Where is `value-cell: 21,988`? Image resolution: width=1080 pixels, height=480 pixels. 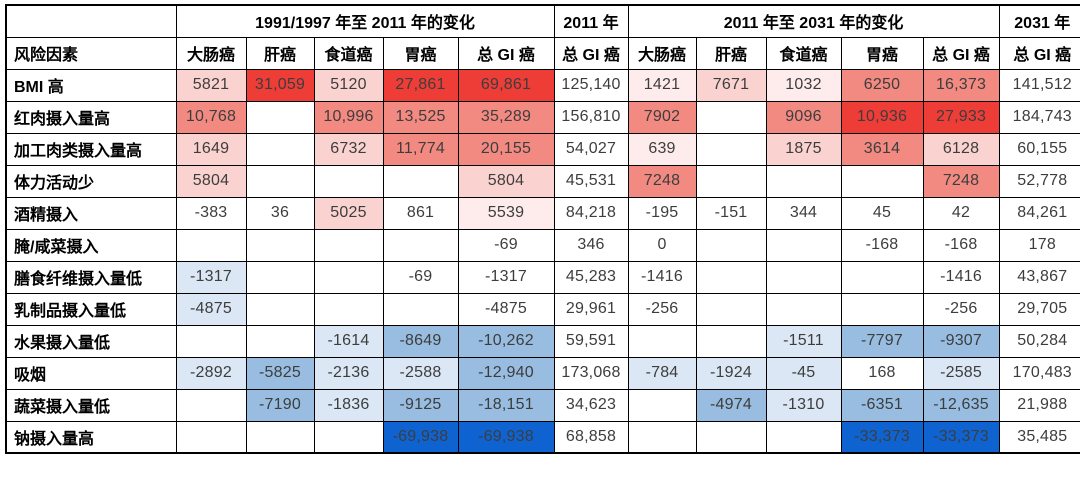 value-cell: 21,988 is located at coordinates (1039, 405).